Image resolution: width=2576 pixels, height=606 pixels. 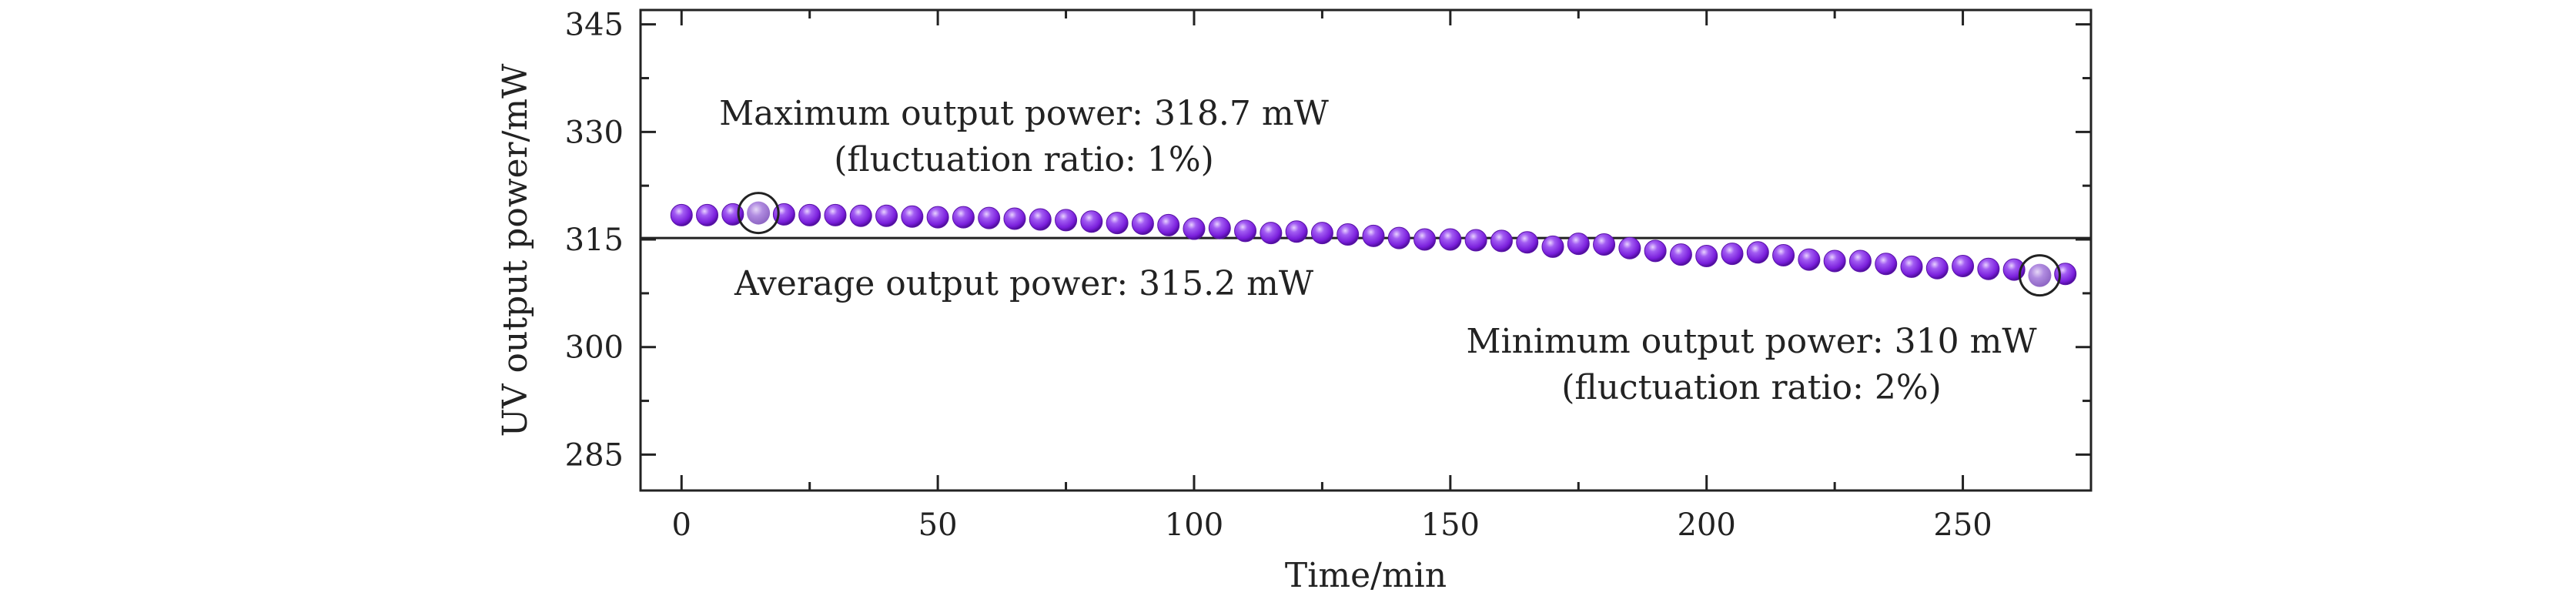 What do you see at coordinates (1024, 283) in the screenshot?
I see `average-annotation: Average output power: 315.2 mW` at bounding box center [1024, 283].